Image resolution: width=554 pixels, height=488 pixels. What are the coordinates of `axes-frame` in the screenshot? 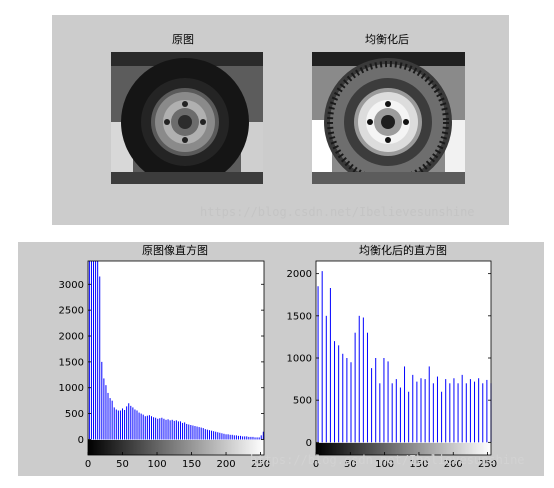 It's located at (176, 358).